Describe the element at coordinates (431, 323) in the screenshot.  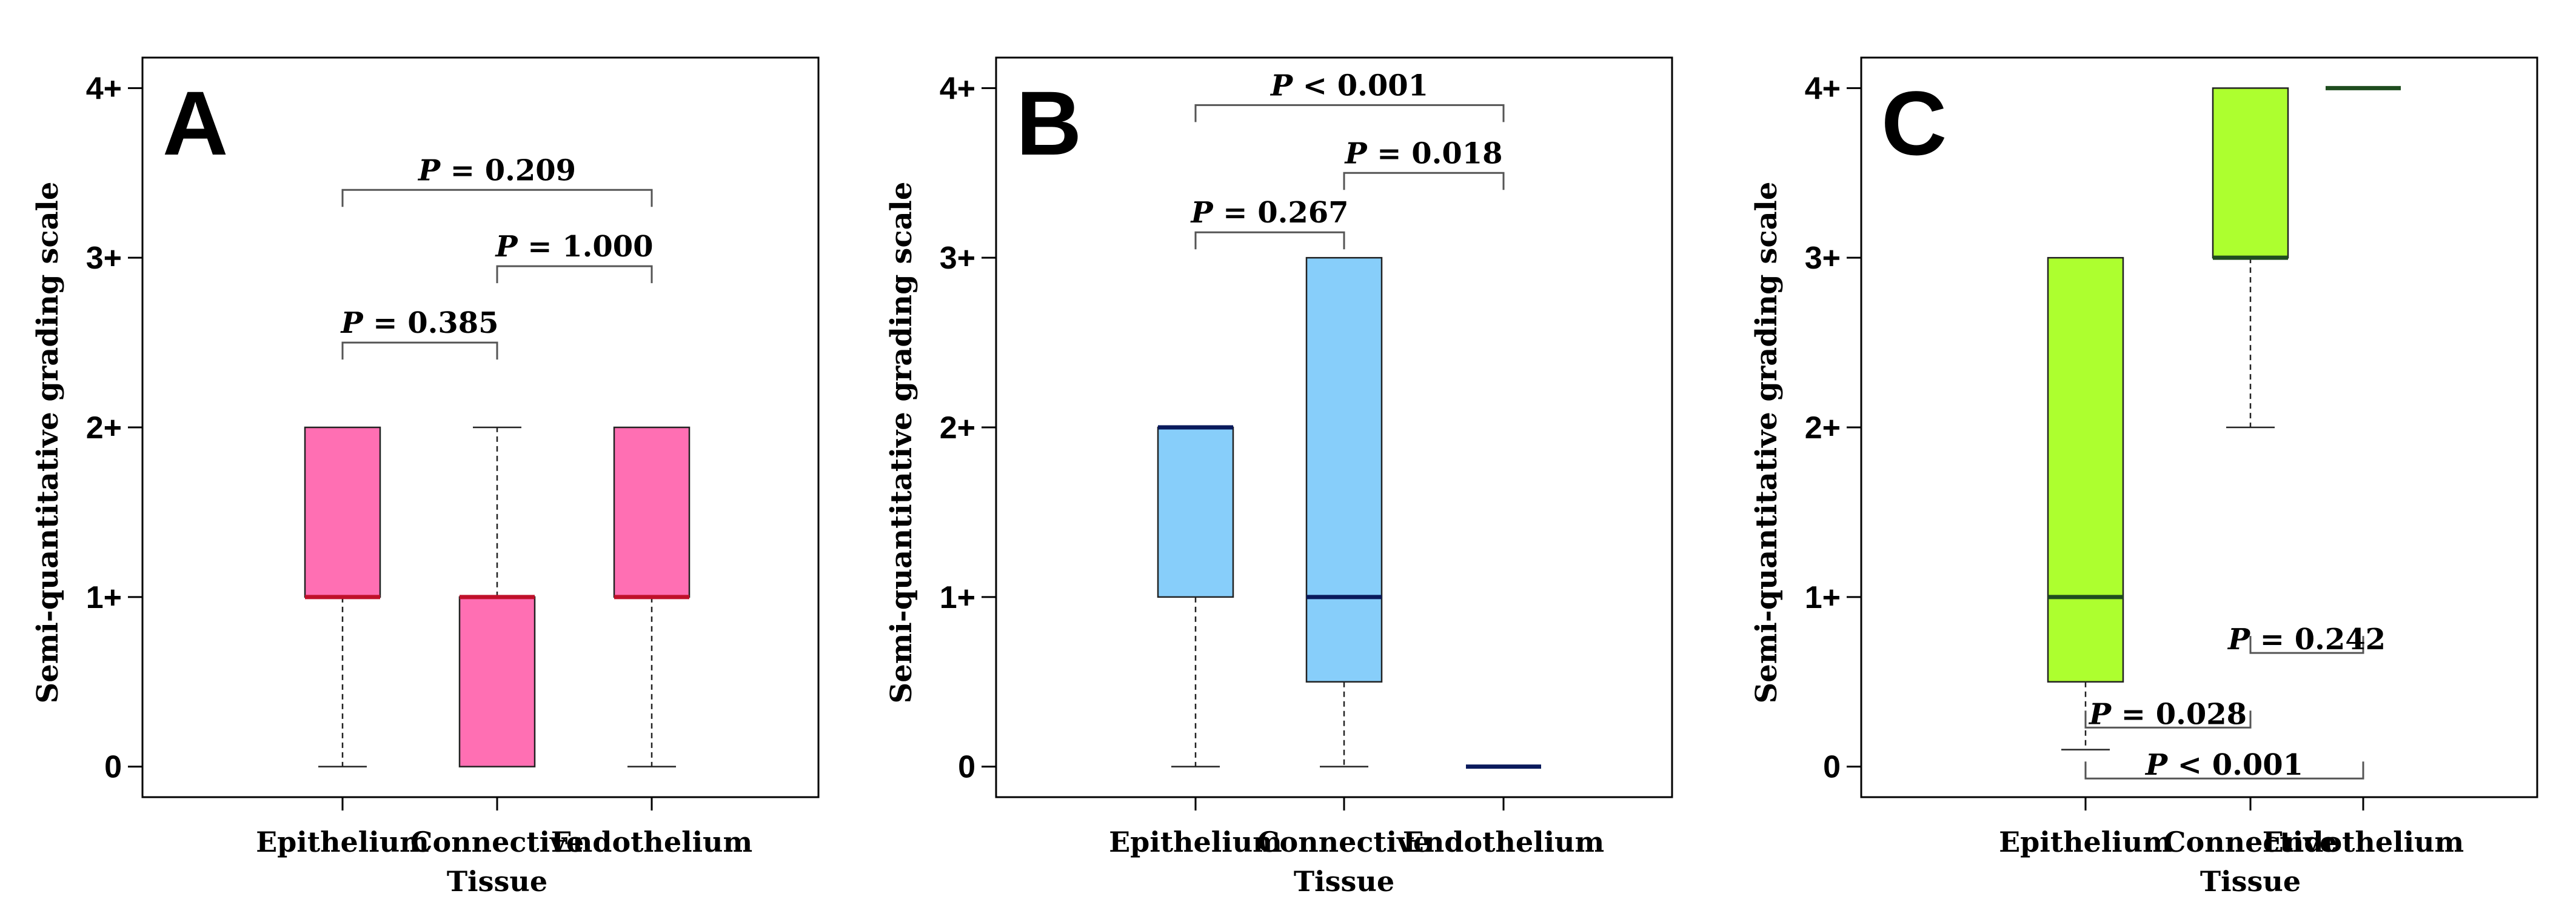
I see `p-value-text: = 0.385` at that location.